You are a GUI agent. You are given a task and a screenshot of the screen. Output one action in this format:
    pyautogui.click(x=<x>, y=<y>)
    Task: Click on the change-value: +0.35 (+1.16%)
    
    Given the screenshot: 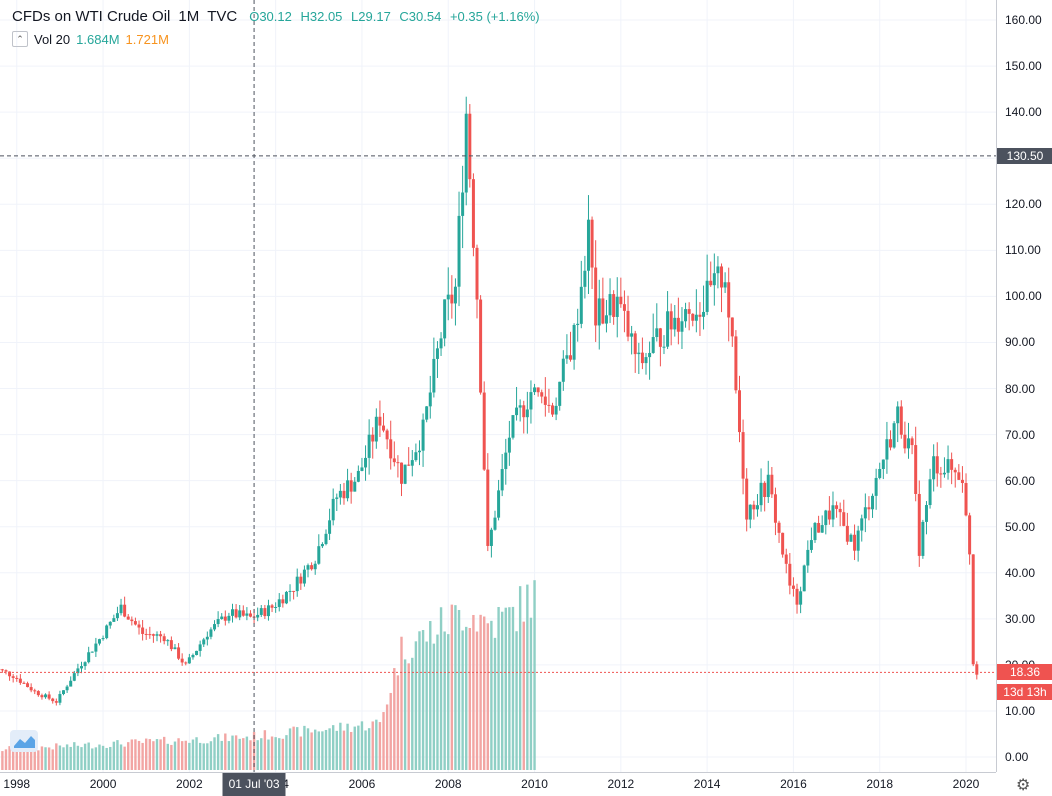 What is the action you would take?
    pyautogui.click(x=495, y=16)
    